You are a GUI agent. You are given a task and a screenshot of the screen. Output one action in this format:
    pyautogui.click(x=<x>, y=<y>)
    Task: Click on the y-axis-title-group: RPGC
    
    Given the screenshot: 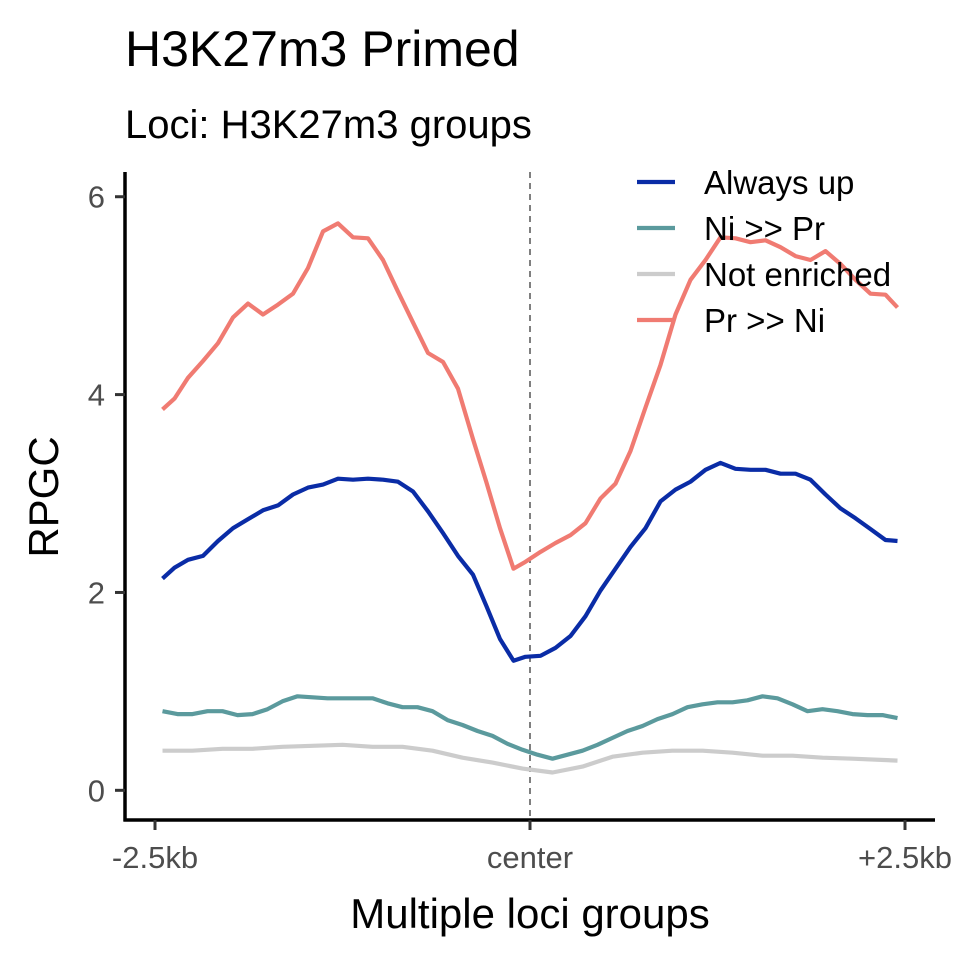 What is the action you would take?
    pyautogui.click(x=43, y=496)
    